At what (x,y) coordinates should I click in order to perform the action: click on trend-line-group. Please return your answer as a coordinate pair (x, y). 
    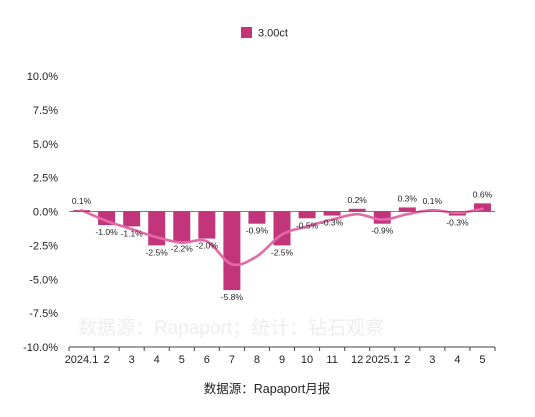
    Looking at the image, I should click on (282, 237).